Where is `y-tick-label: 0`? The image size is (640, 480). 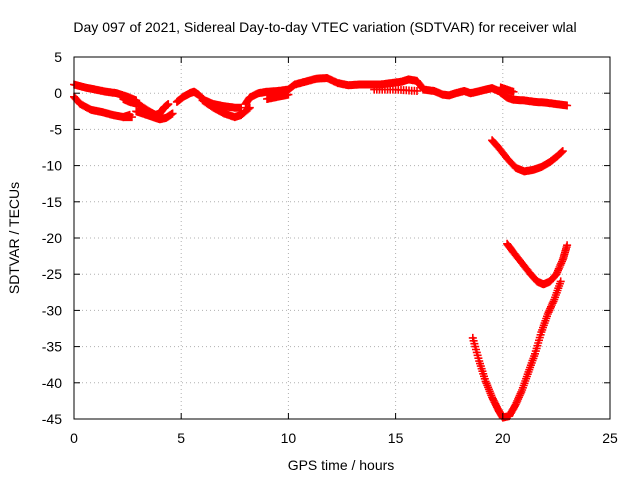
y-tick-label: 0 is located at coordinates (58, 93).